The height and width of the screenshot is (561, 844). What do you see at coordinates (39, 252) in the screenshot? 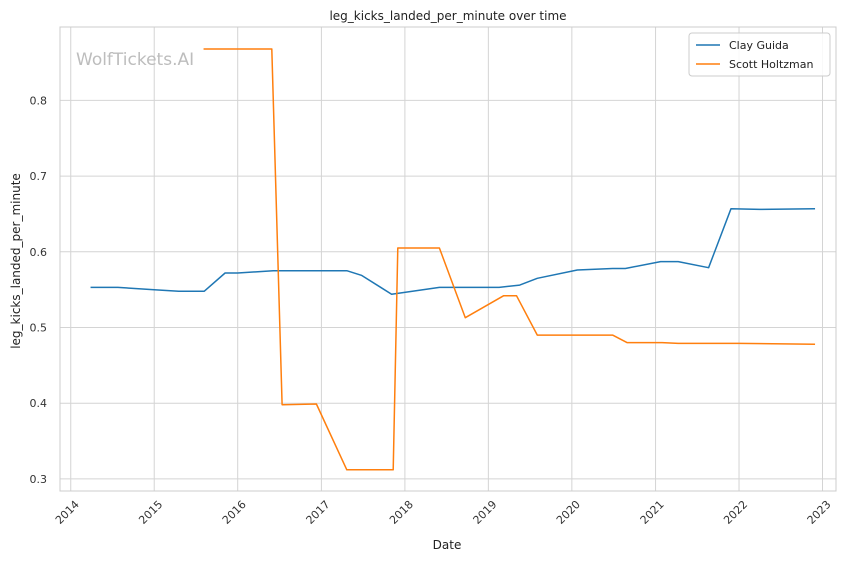
I see `y-tick-label: 0.6` at bounding box center [39, 252].